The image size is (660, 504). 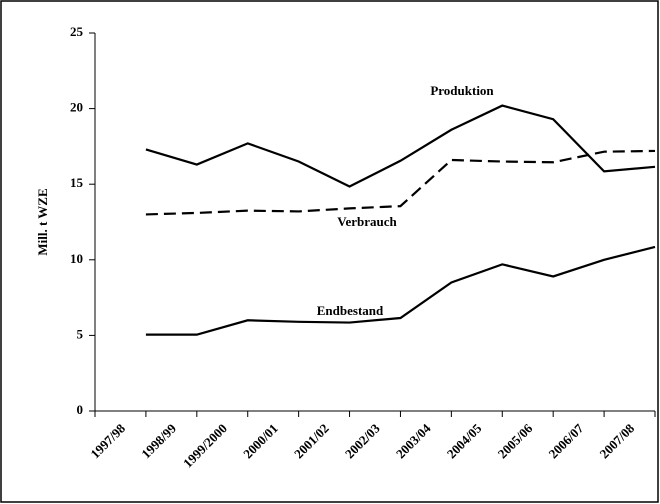 What do you see at coordinates (311, 441) in the screenshot?
I see `x-tick-label: 2001/02` at bounding box center [311, 441].